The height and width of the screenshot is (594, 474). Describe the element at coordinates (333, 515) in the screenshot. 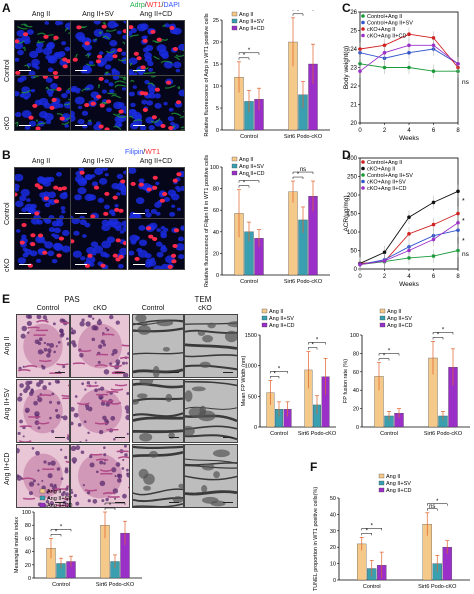

I see `y-tick-label: 40` at that location.